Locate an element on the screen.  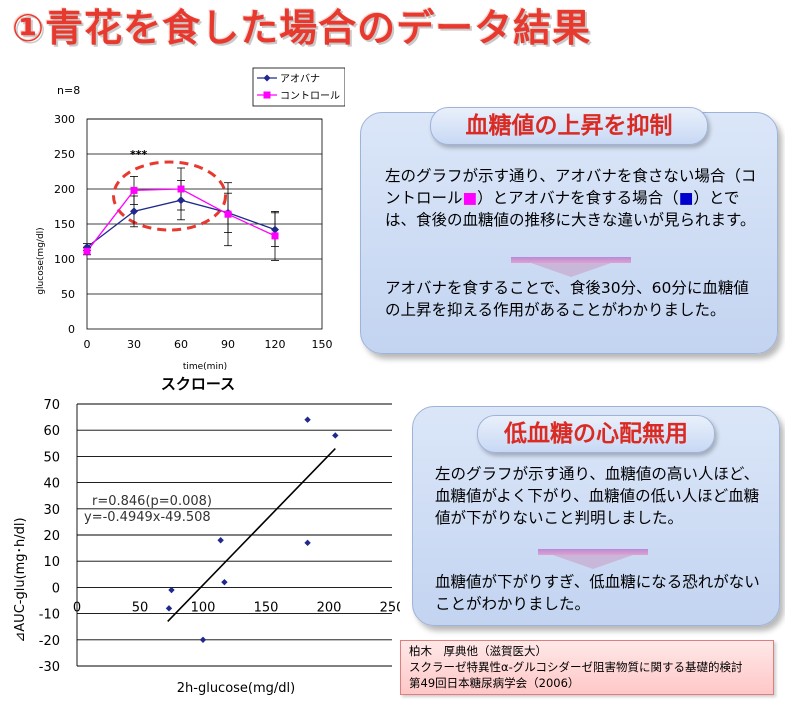
y-tick-label: -30 is located at coordinates (49, 667).